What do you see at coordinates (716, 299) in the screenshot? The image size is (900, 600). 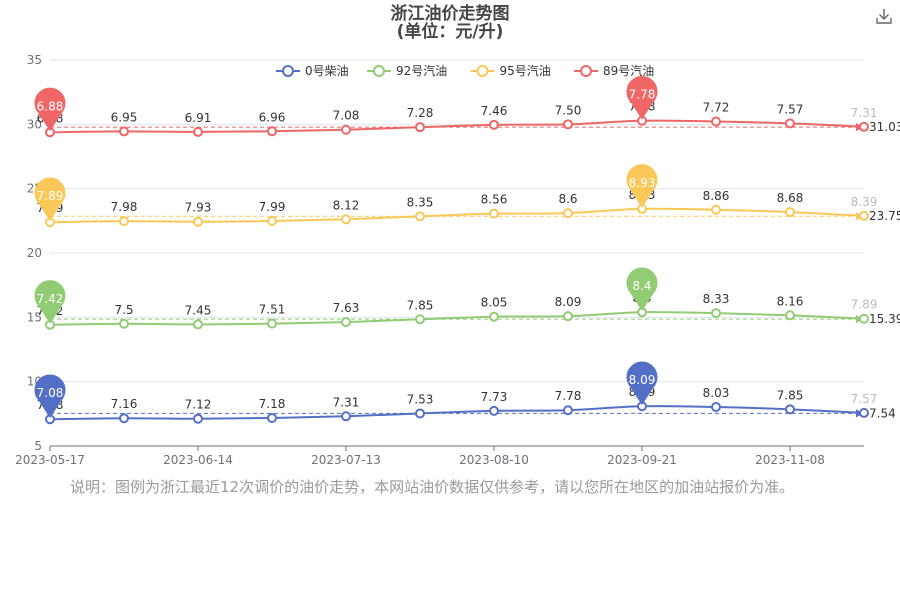 I see `data-label: 8.33` at bounding box center [716, 299].